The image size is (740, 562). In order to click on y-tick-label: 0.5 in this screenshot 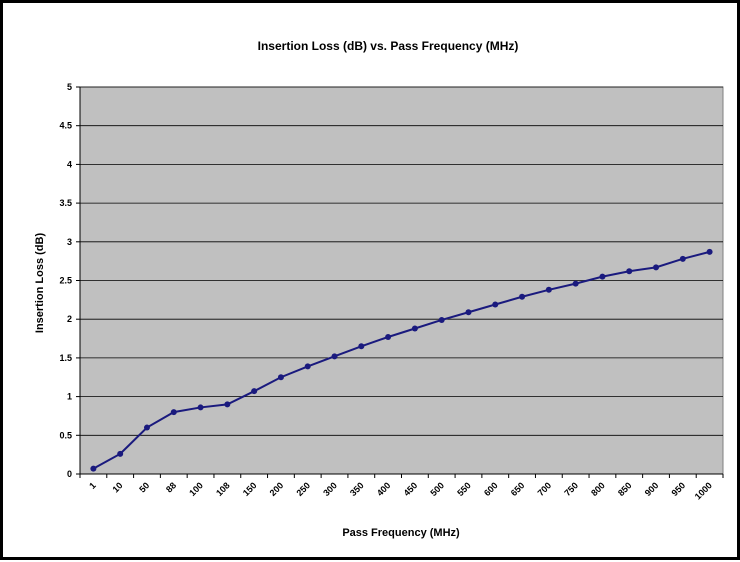, I will do `click(65, 435)`.